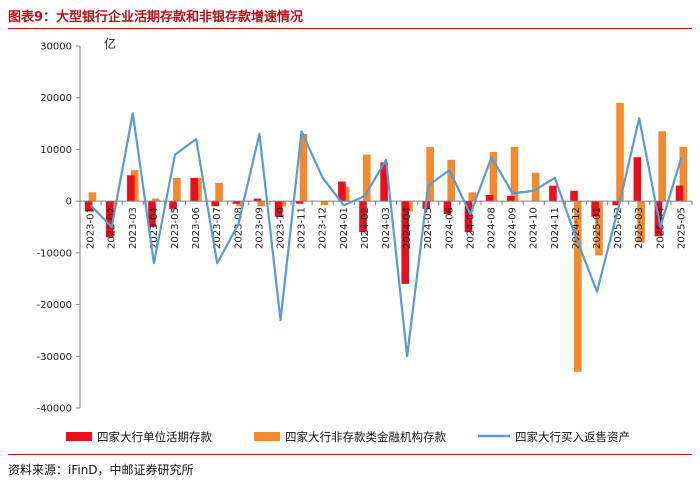 This screenshot has width=700, height=486. Describe the element at coordinates (576, 228) in the screenshot. I see `x-tick-label: 2024-12` at that location.